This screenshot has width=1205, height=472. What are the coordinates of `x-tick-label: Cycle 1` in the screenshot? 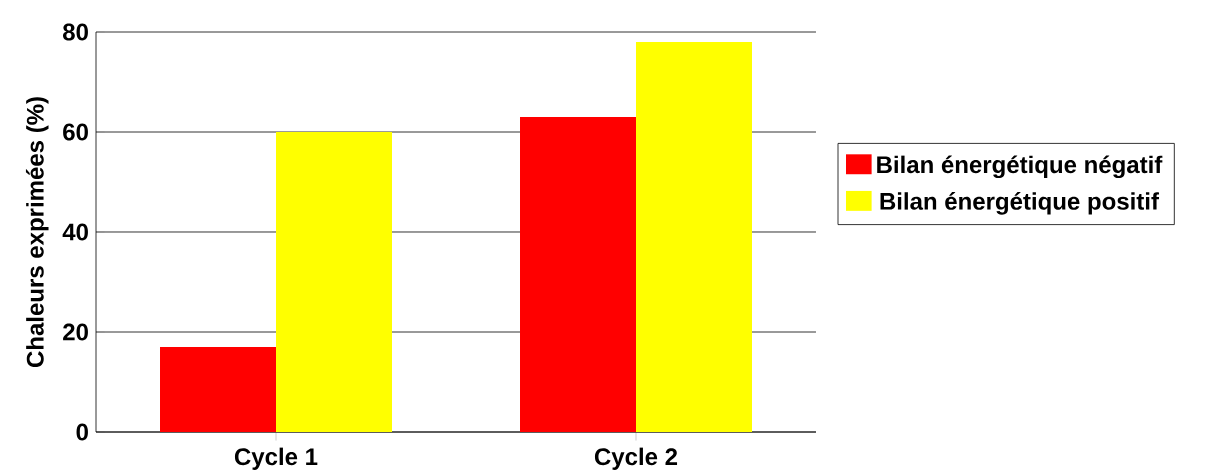 It's located at (276, 458).